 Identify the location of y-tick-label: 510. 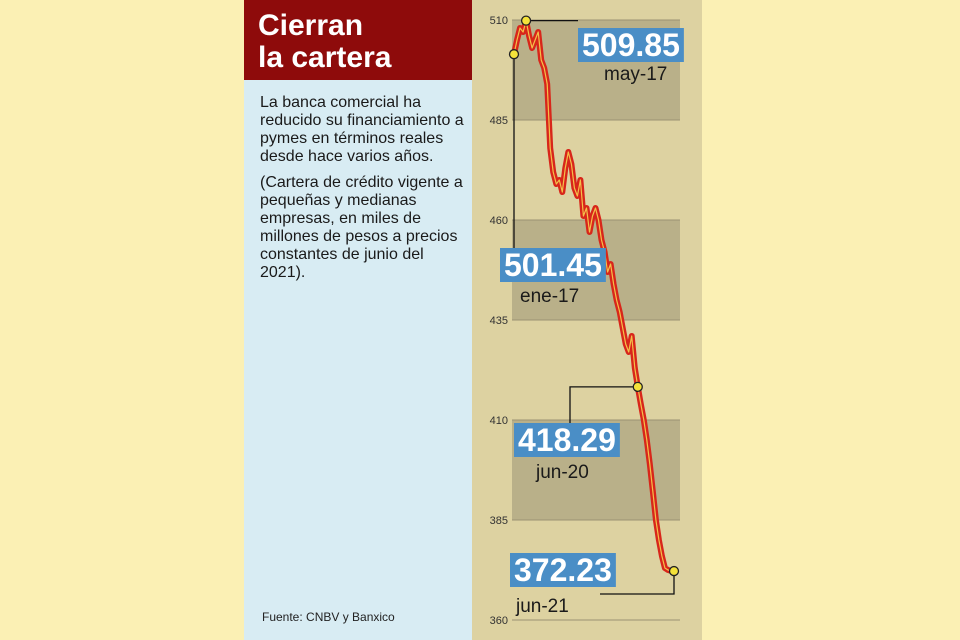
(499, 21).